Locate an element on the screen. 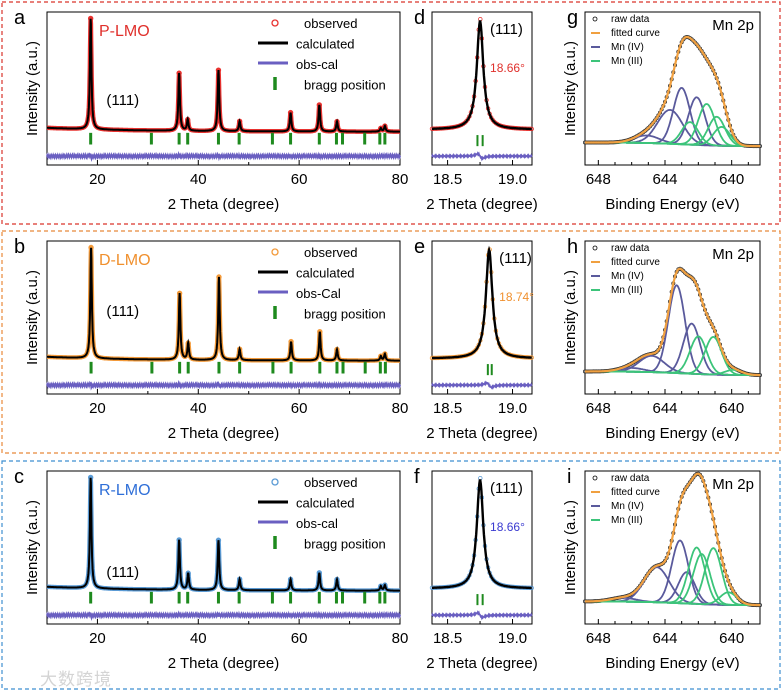  panel-label: c is located at coordinates (19, 477).